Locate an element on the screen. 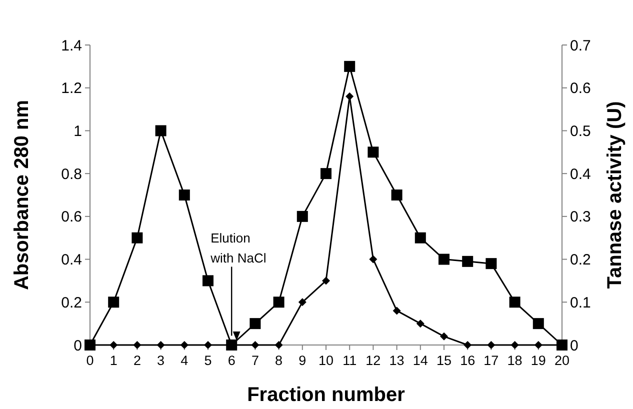  y-tick-label: 1.2 is located at coordinates (71, 89).